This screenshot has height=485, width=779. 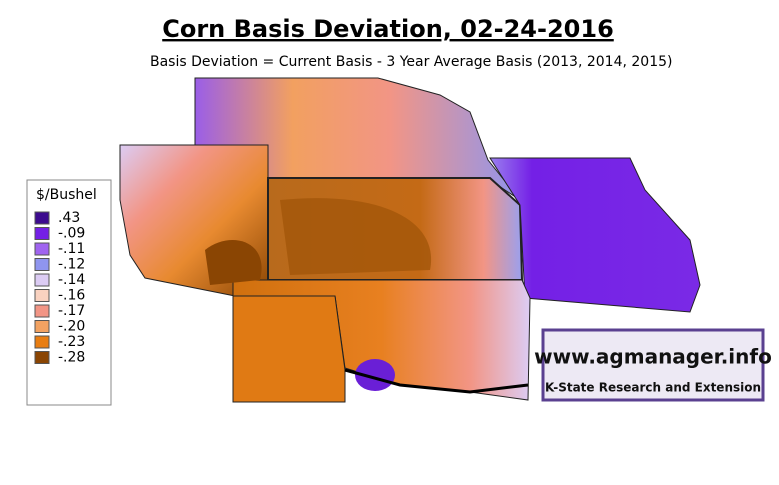 I want to click on legend-title: $/Bushel, so click(x=66, y=195).